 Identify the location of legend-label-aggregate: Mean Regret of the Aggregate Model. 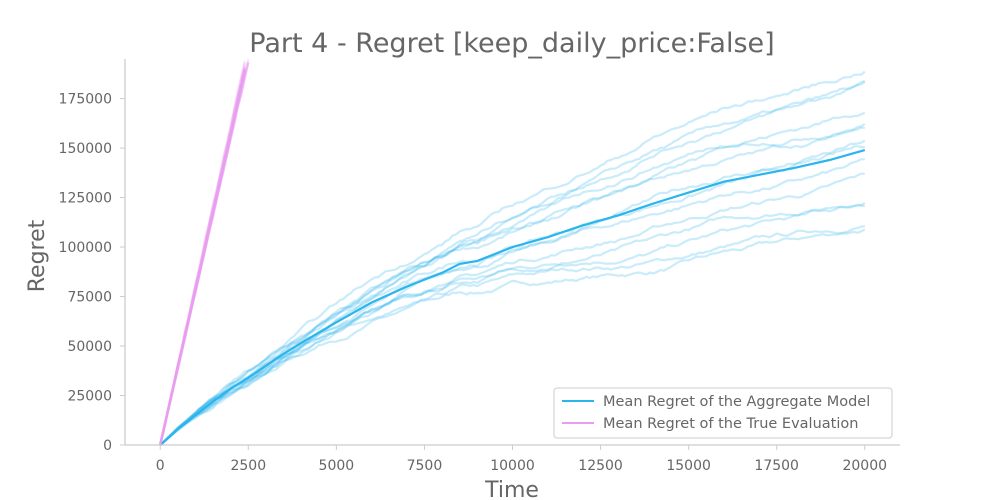
(736, 402).